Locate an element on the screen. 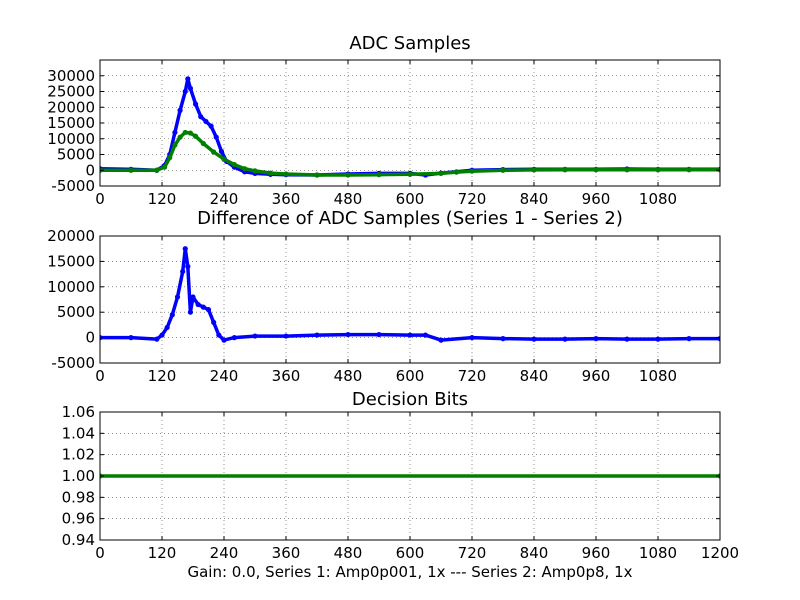  y-tick-label: 10000 is located at coordinates (71, 287).